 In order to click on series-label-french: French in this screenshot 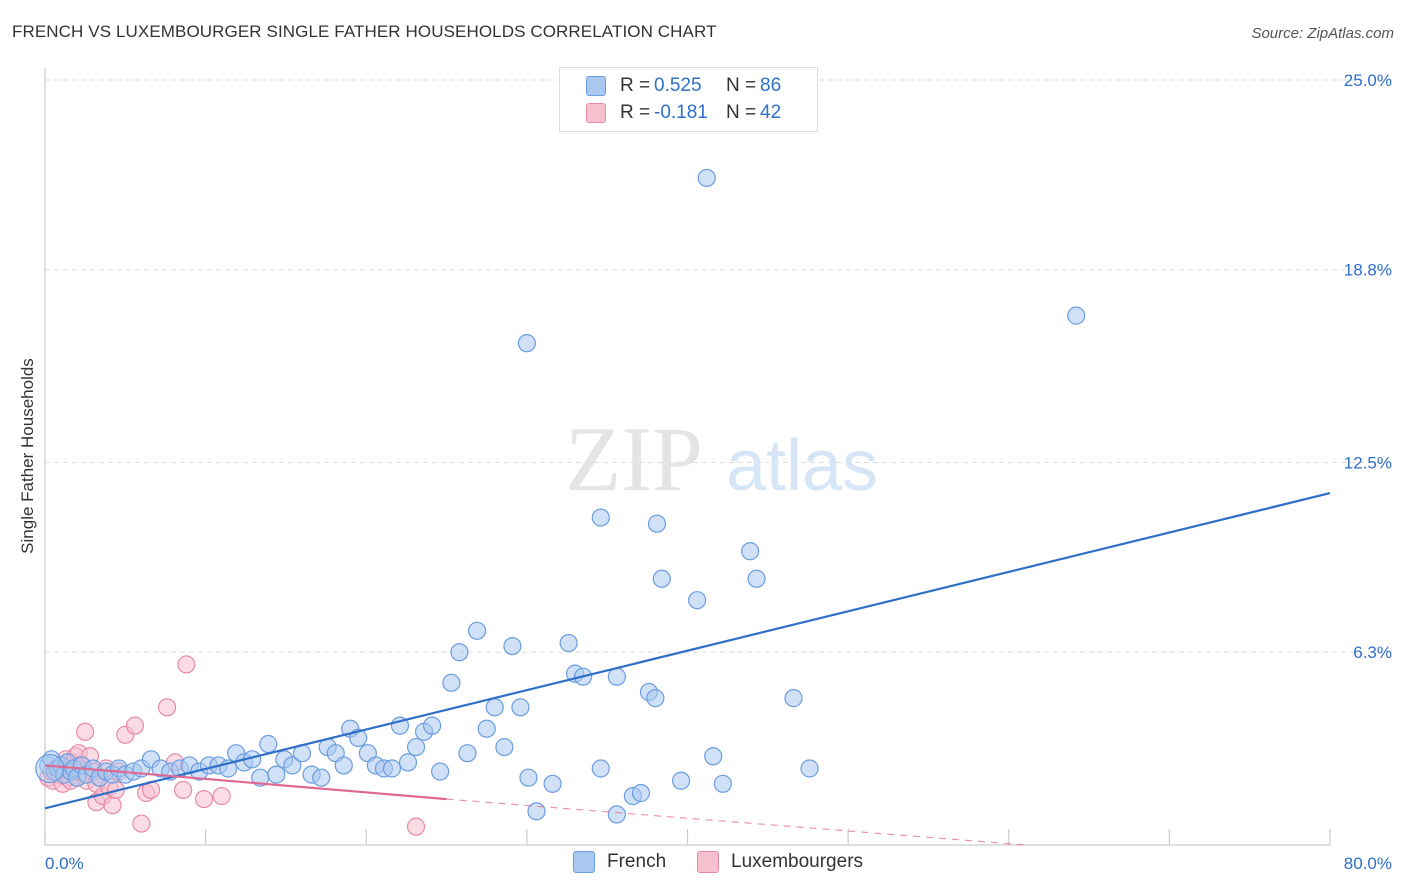, I will do `click(637, 861)`.